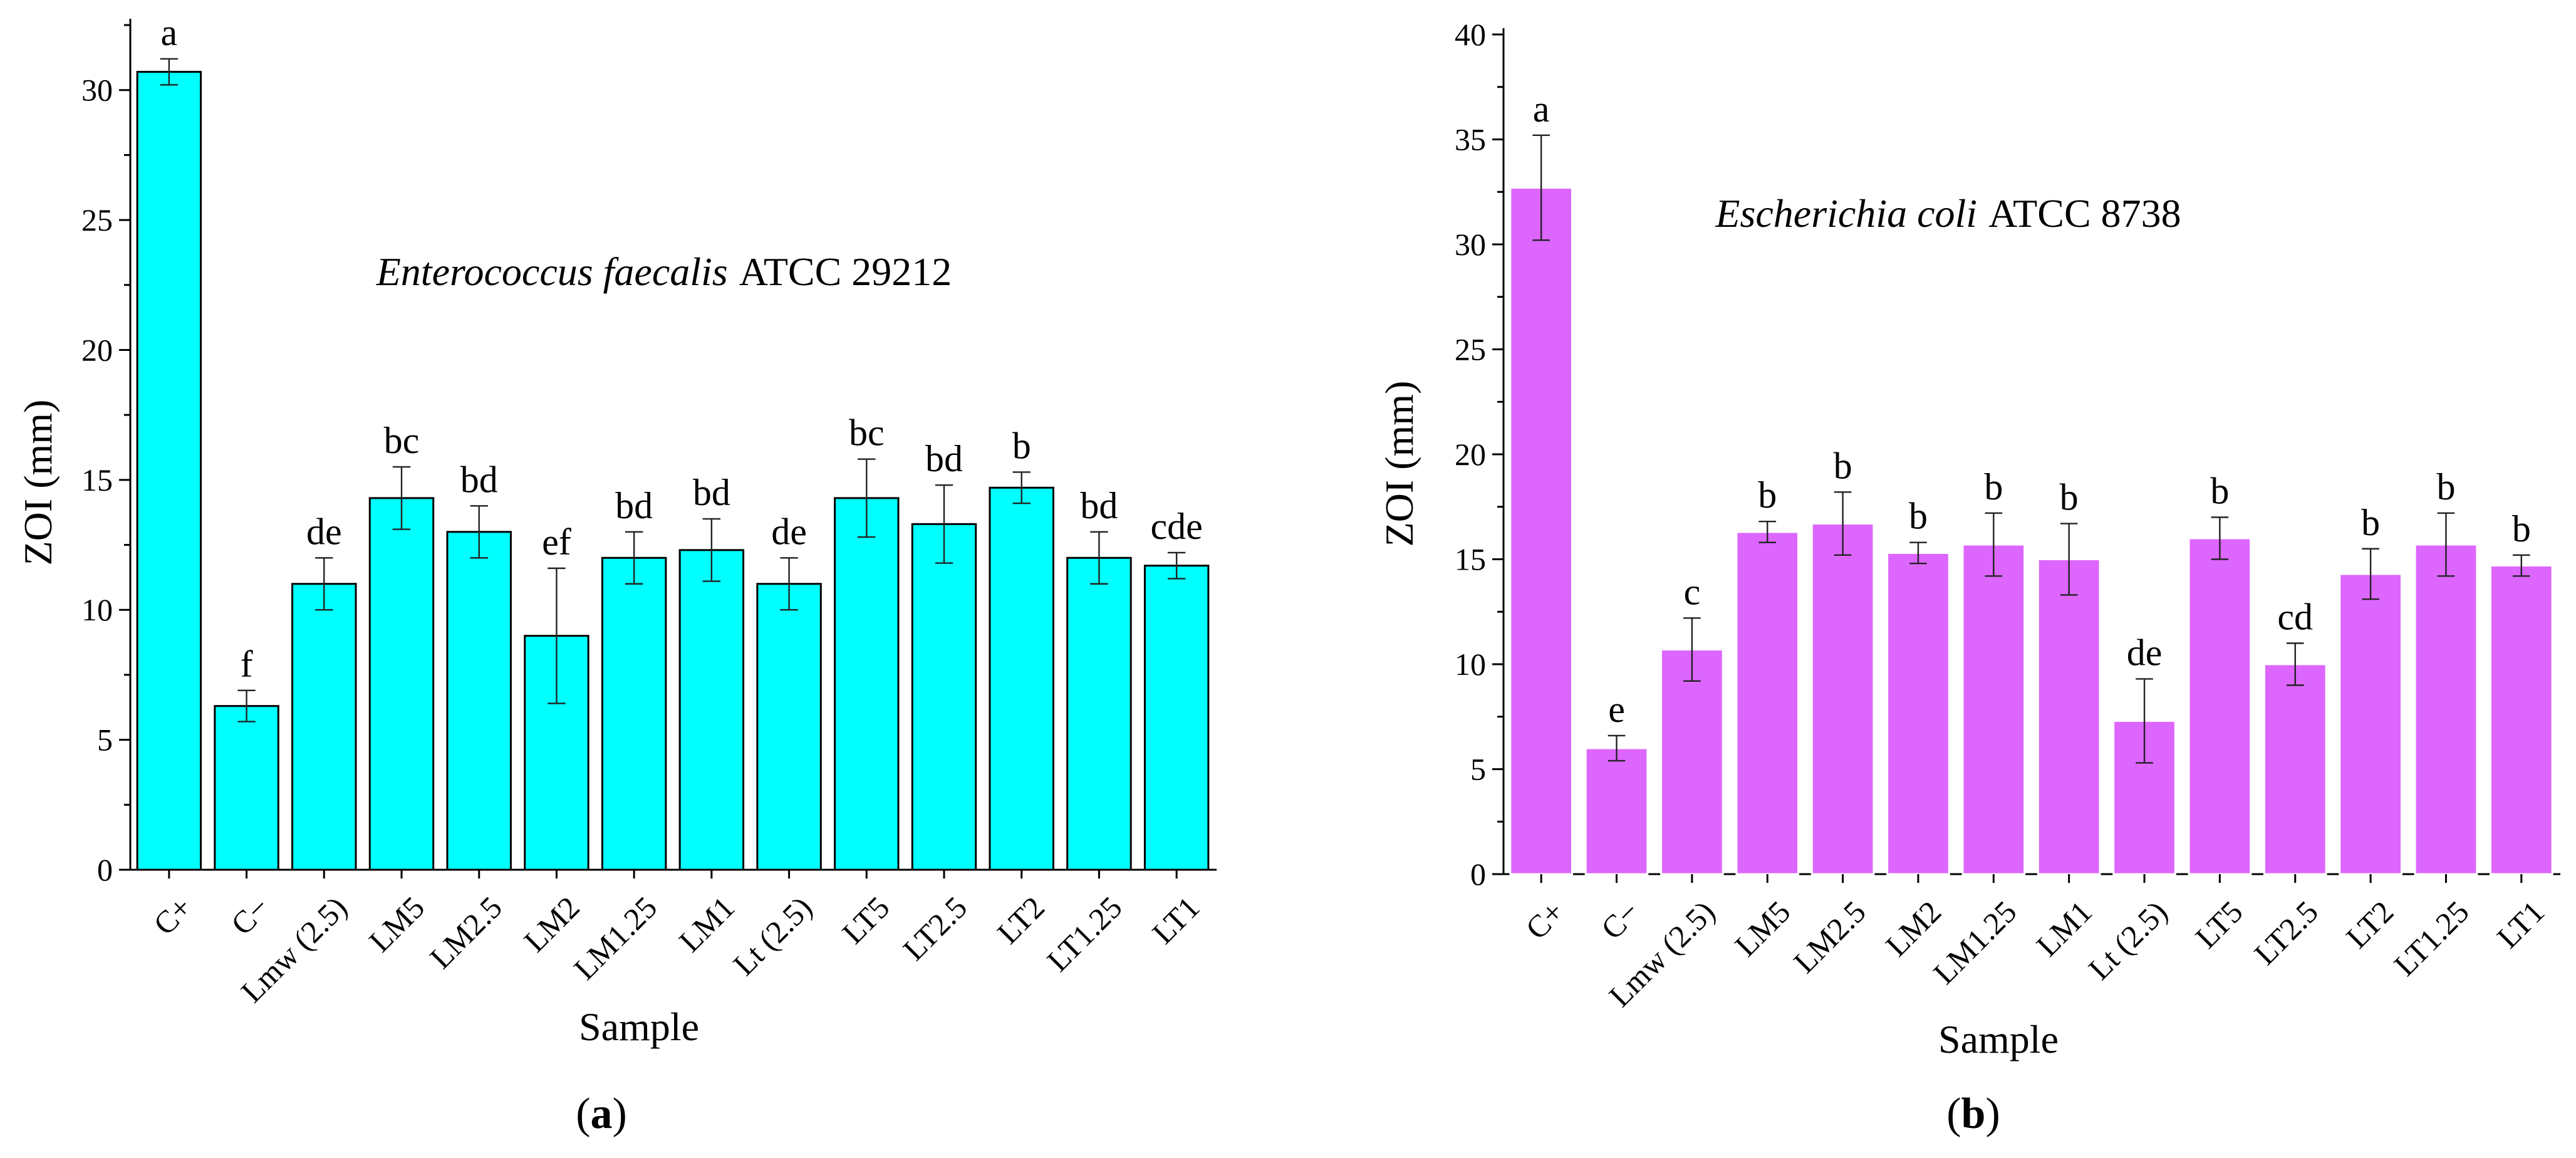 The width and height of the screenshot is (2576, 1158). I want to click on panel-b-y-axis-title: ZOI (mm), so click(1399, 464).